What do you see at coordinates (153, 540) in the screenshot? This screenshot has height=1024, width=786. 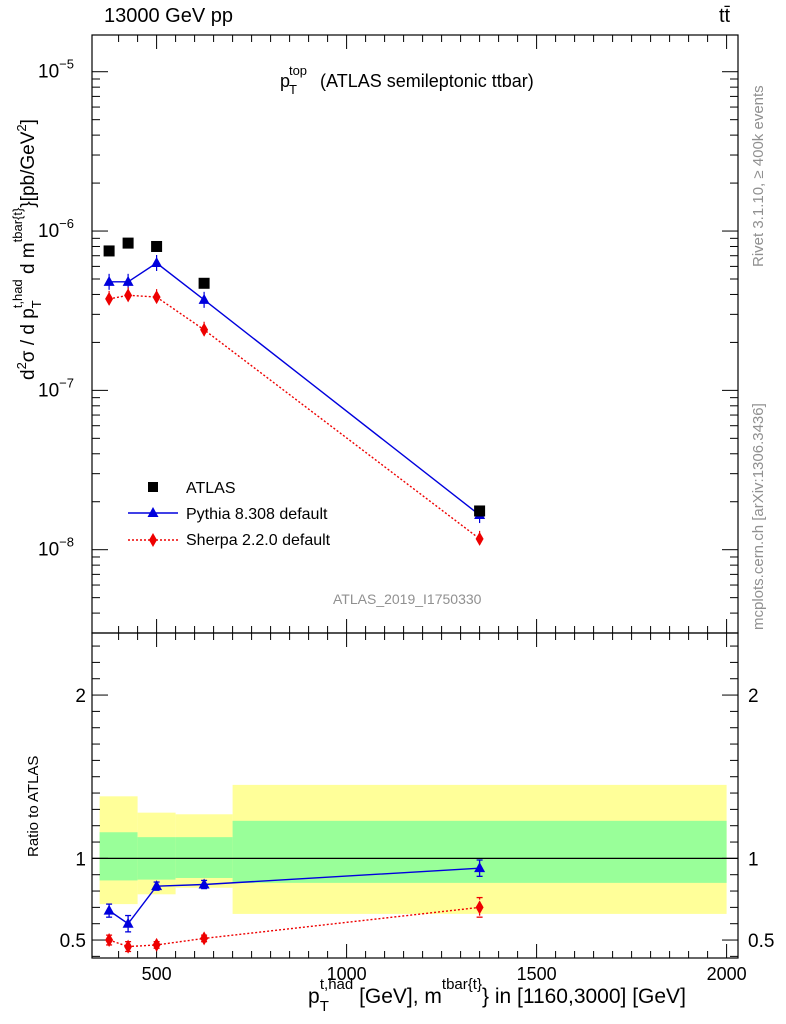 I see `legend-sherpa-marker` at bounding box center [153, 540].